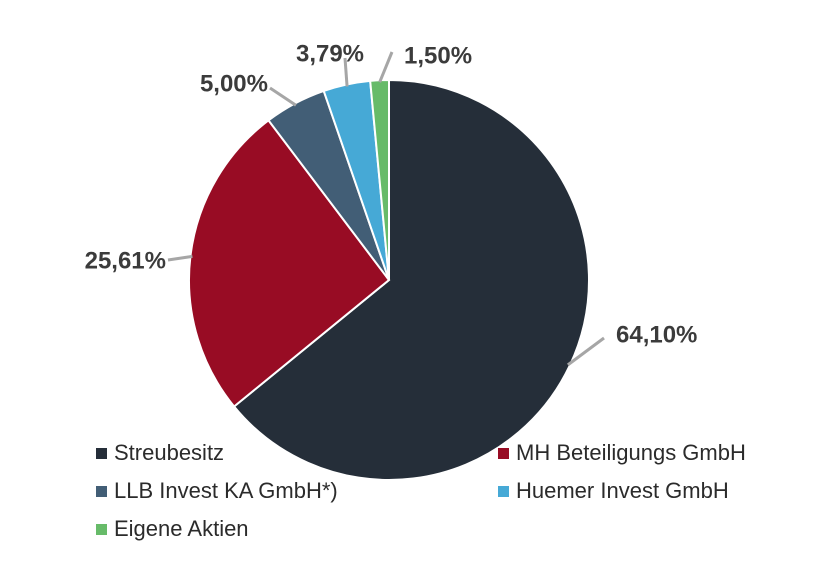 The width and height of the screenshot is (814, 571). What do you see at coordinates (438, 55) in the screenshot?
I see `data-label: 1,50%` at bounding box center [438, 55].